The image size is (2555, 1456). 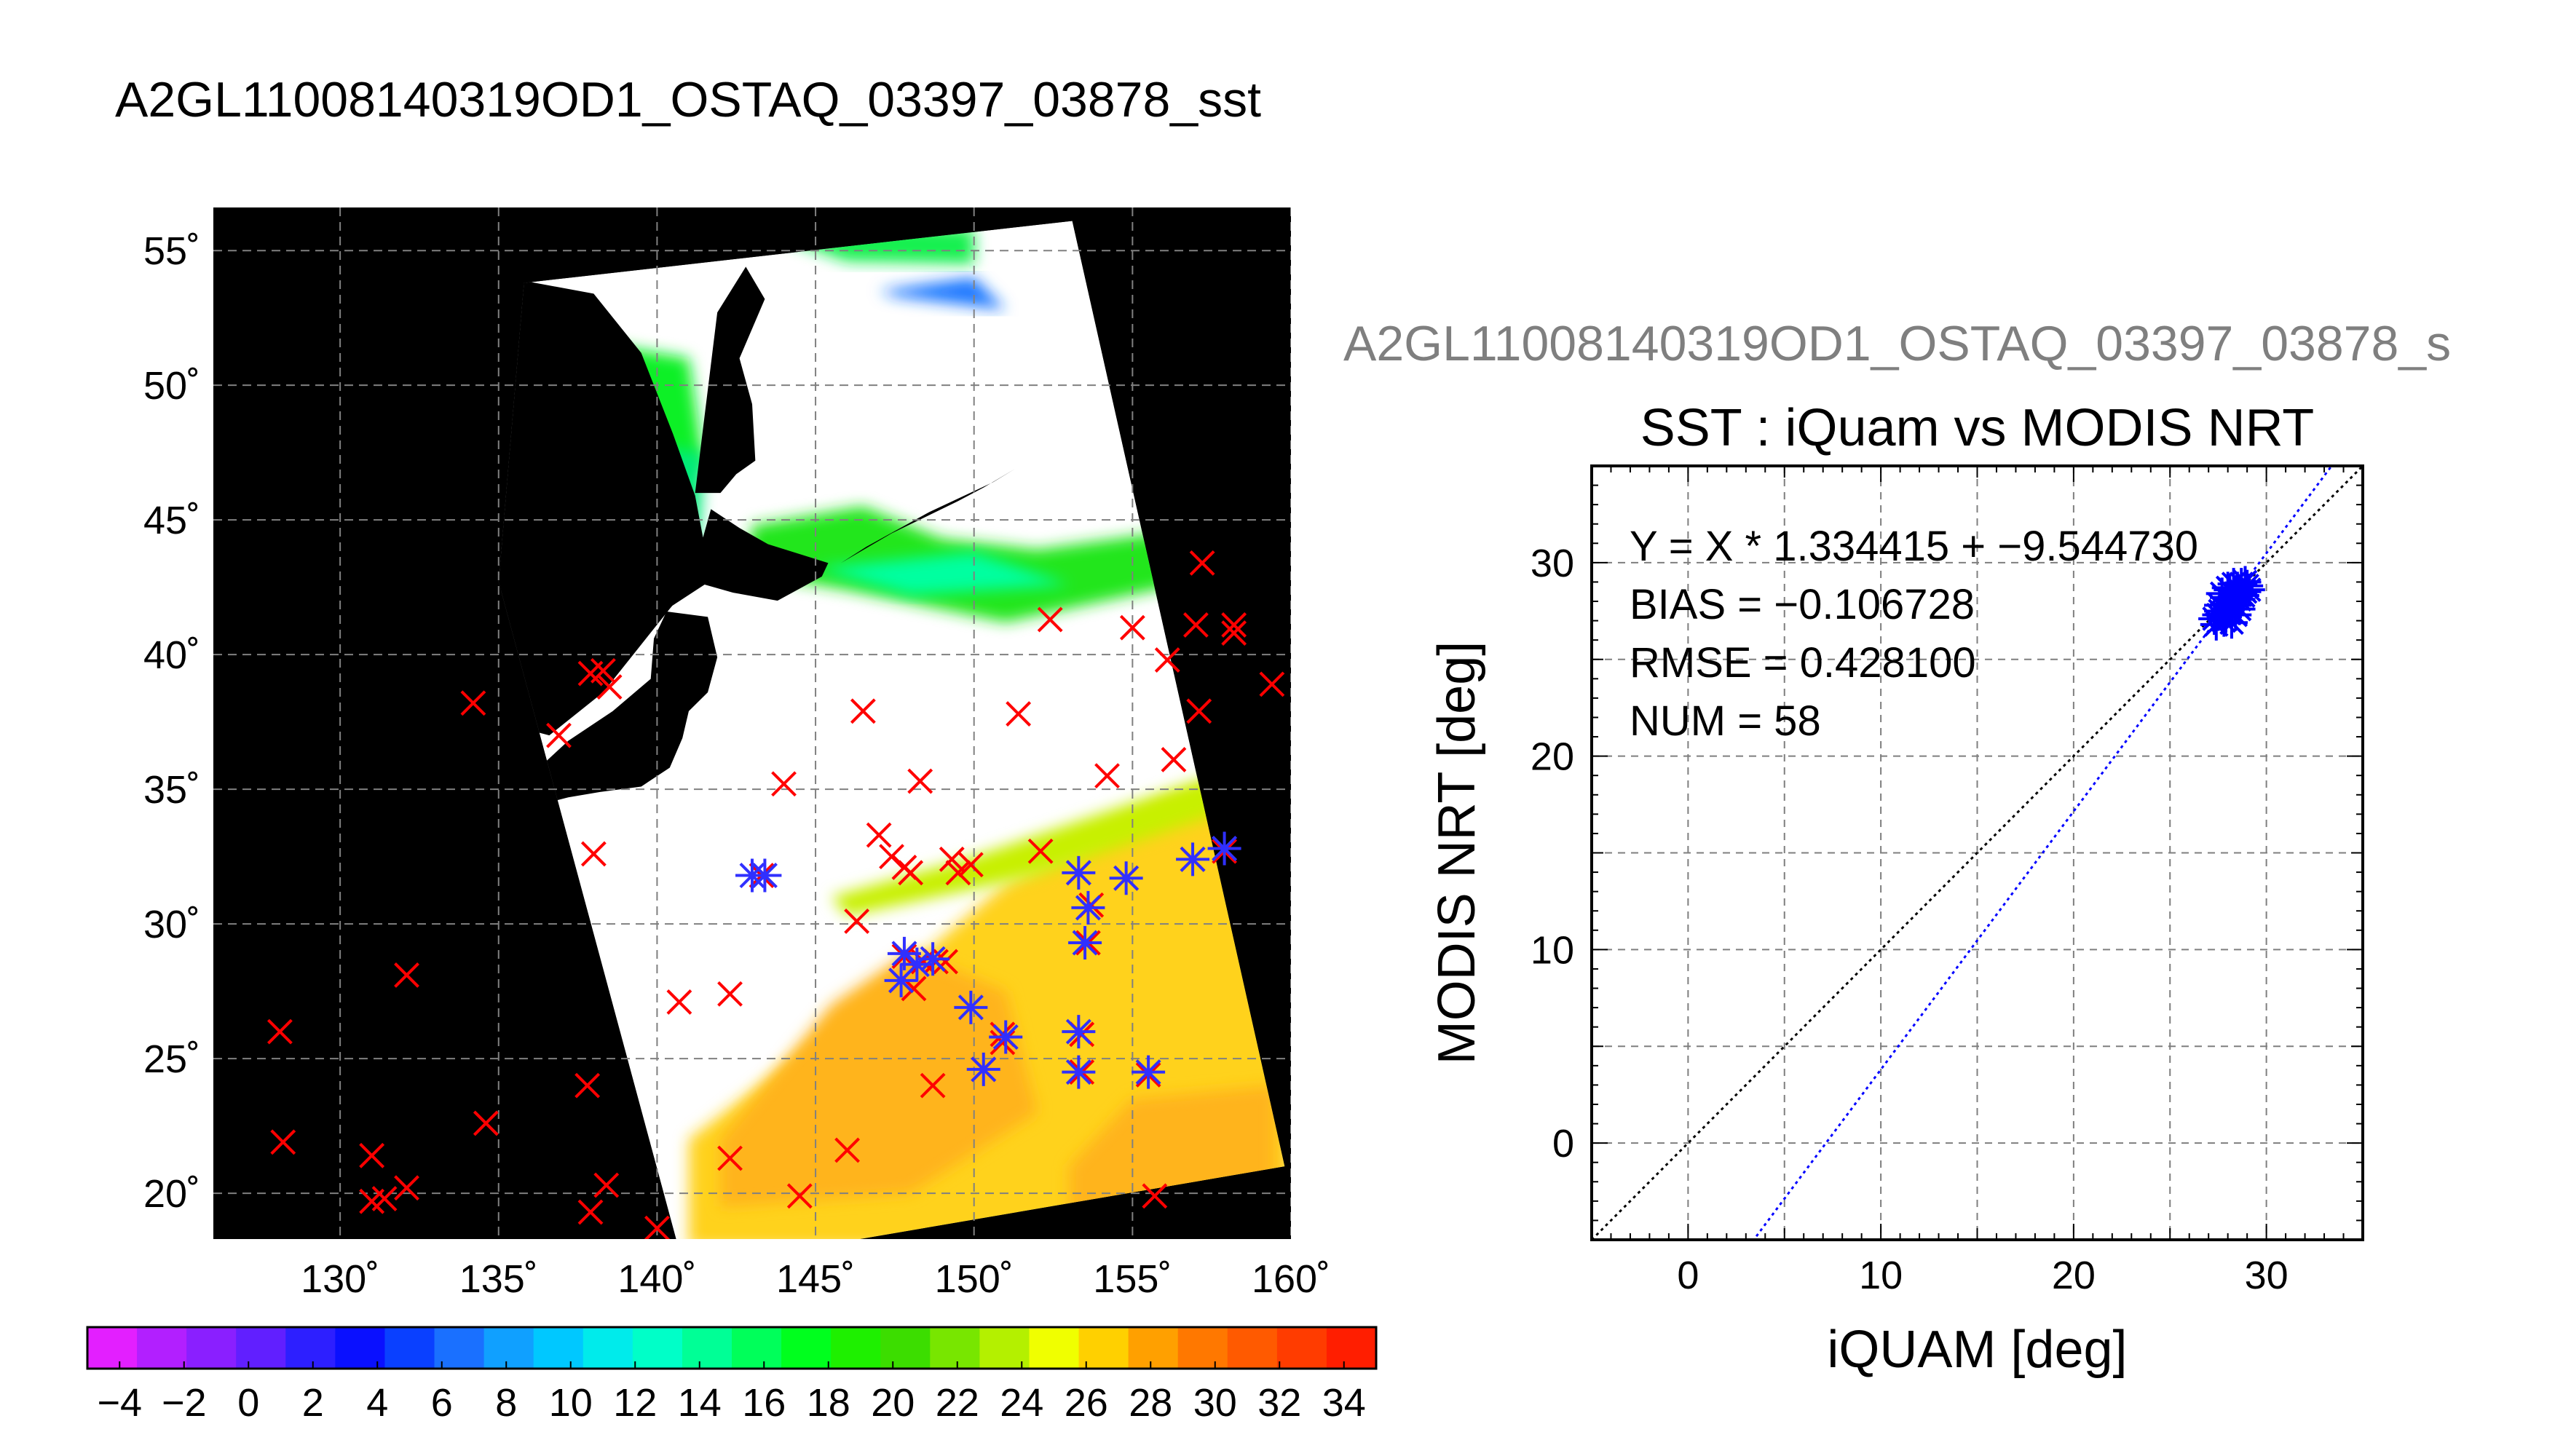 What do you see at coordinates (2267, 1275) in the screenshot?
I see `x-tick-label: 30` at bounding box center [2267, 1275].